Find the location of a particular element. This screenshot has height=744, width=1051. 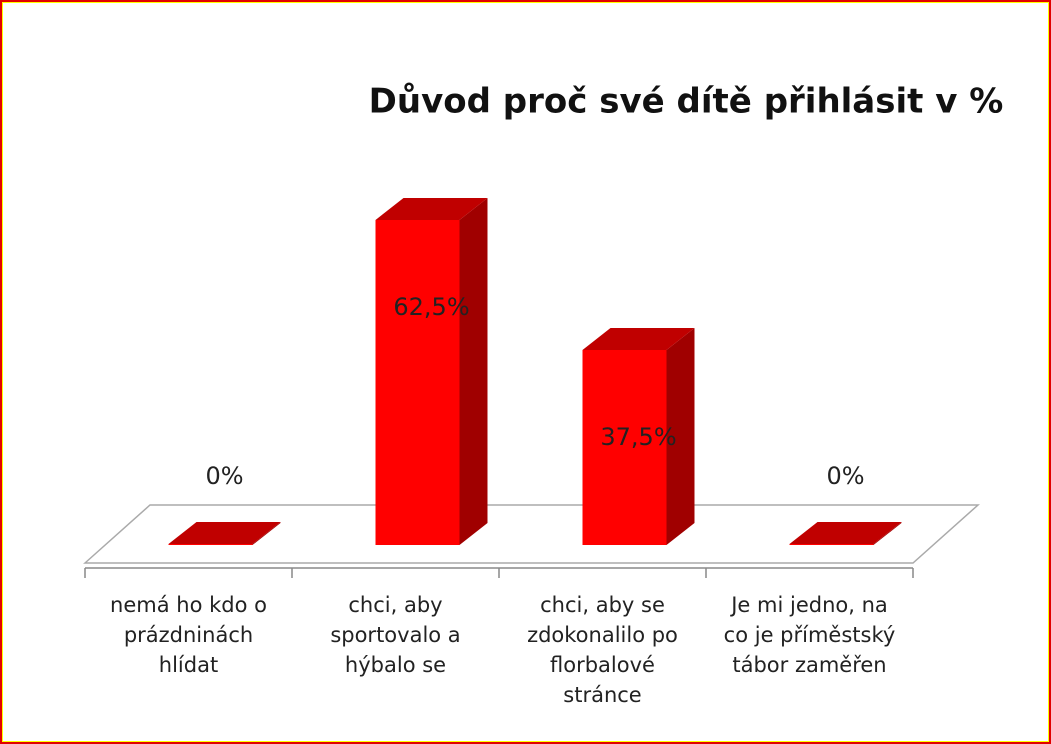

chart-title: Důvod proč své dítě přihlásit v % is located at coordinates (686, 102).